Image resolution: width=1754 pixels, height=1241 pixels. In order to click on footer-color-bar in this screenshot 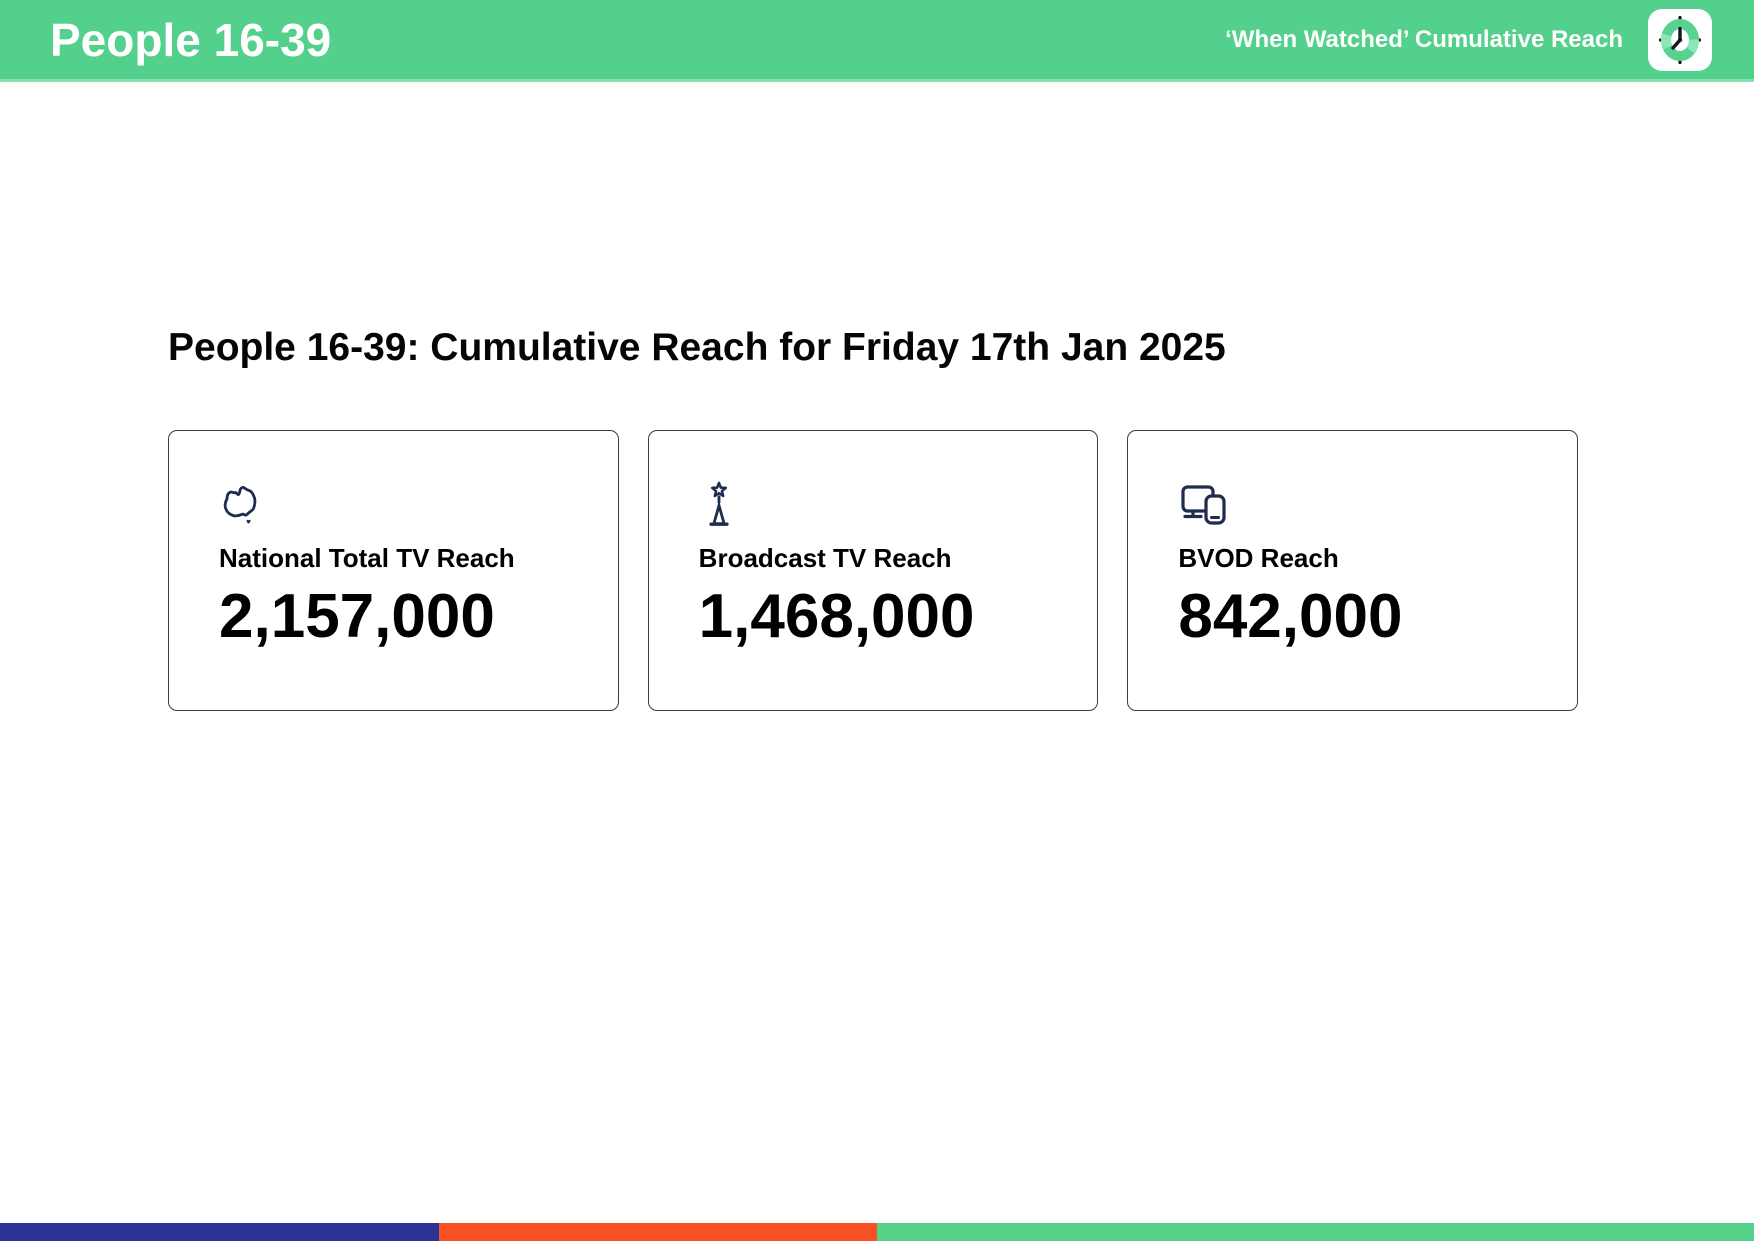, I will do `click(877, 1232)`.